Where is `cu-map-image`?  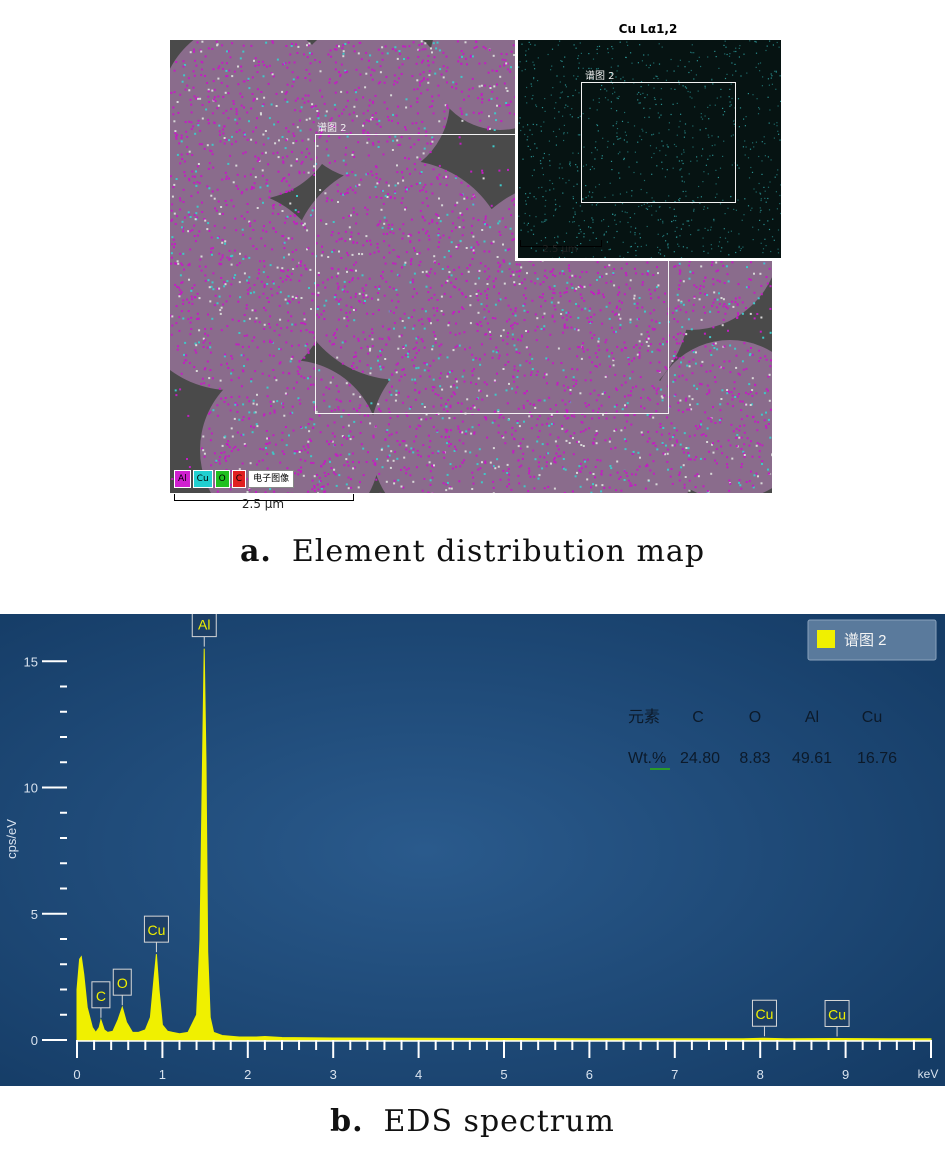
cu-map-image is located at coordinates (649, 149).